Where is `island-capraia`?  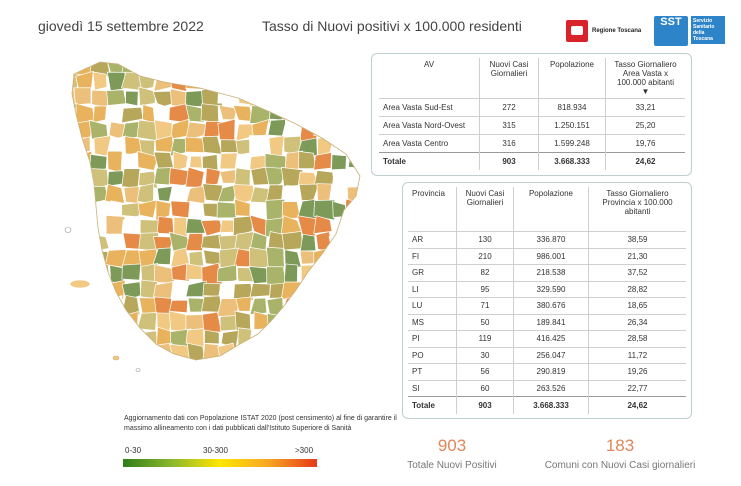 island-capraia is located at coordinates (68, 230).